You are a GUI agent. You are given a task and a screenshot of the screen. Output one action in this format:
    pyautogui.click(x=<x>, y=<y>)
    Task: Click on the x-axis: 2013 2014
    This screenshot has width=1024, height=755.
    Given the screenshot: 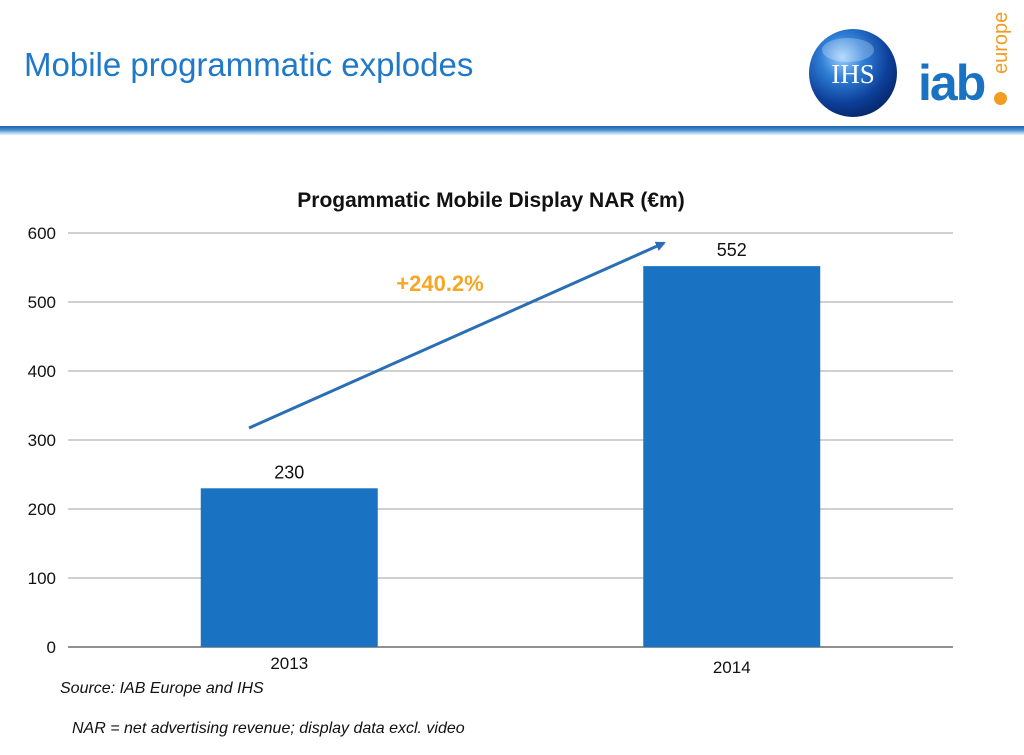 What is the action you would take?
    pyautogui.click(x=510, y=665)
    